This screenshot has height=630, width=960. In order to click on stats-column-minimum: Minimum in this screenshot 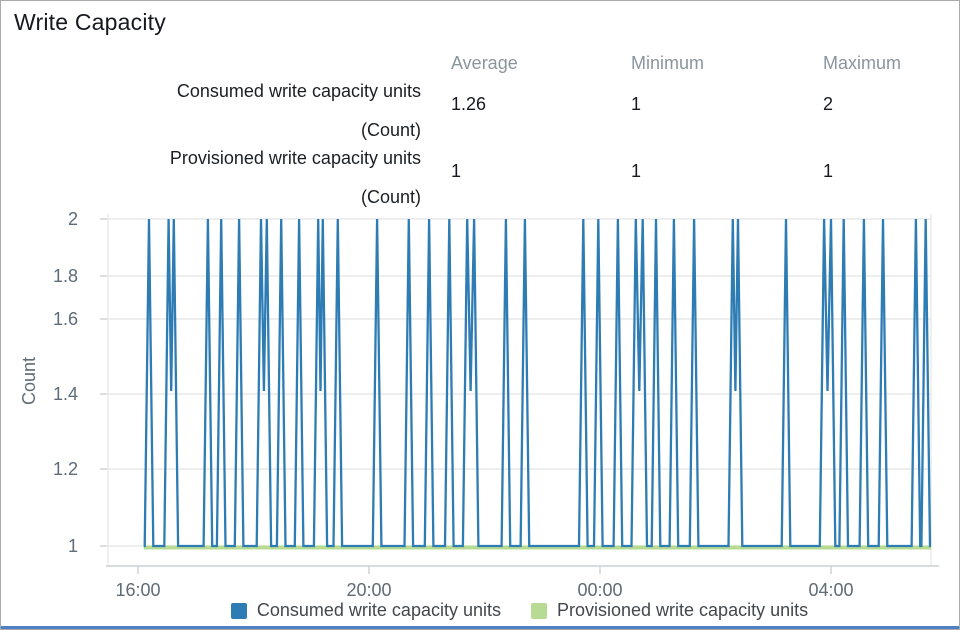, I will do `click(668, 63)`.